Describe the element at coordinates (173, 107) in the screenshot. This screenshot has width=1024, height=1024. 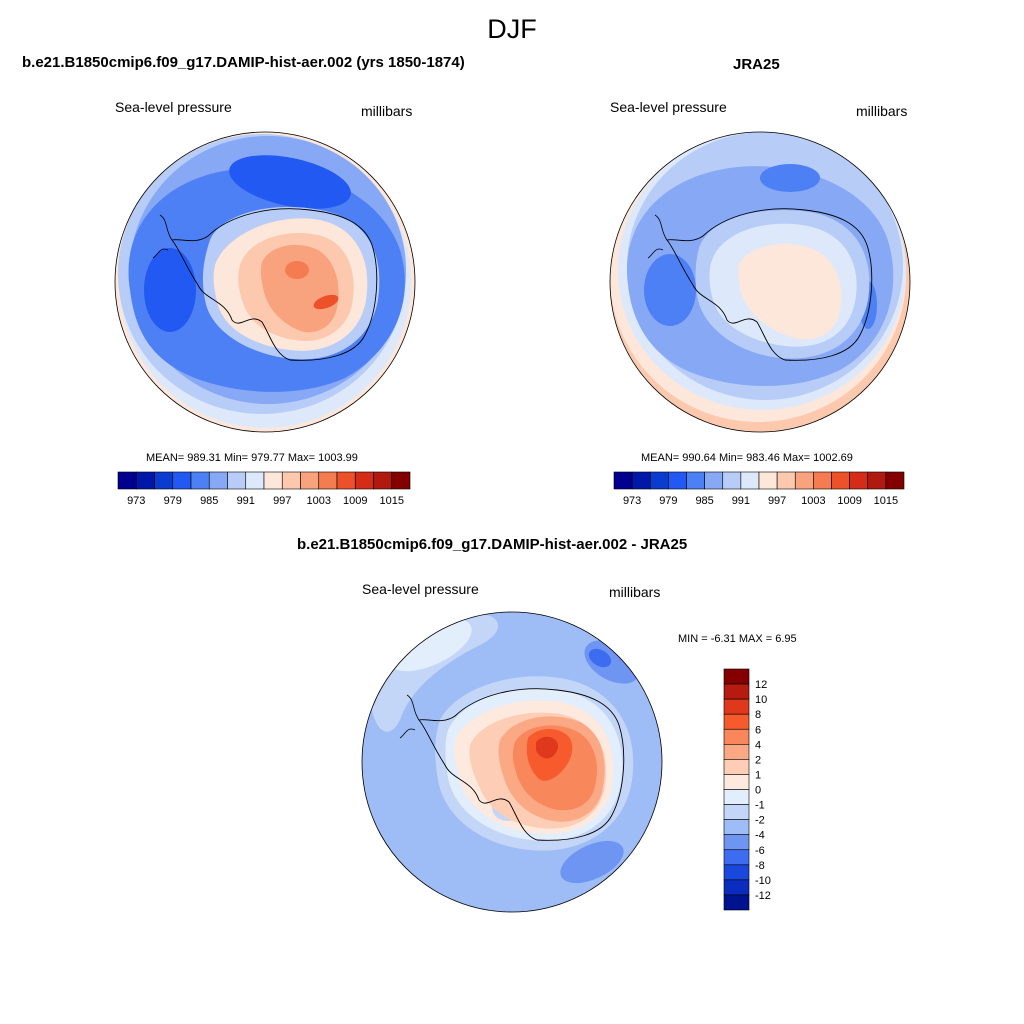
I see `panel-1-variable-label: Sea-level pressure` at that location.